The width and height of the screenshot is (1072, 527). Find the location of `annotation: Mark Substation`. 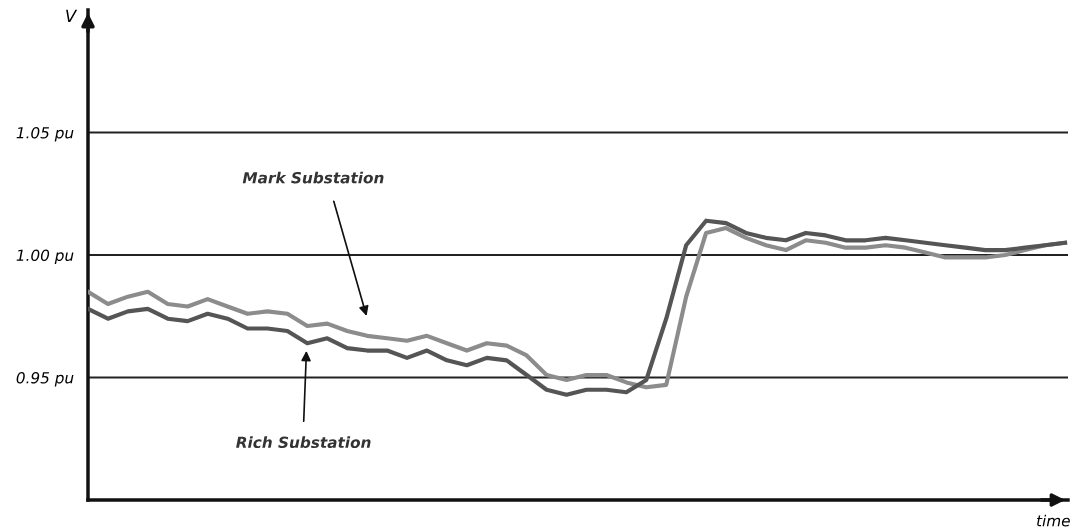

annotation: Mark Substation is located at coordinates (313, 177).